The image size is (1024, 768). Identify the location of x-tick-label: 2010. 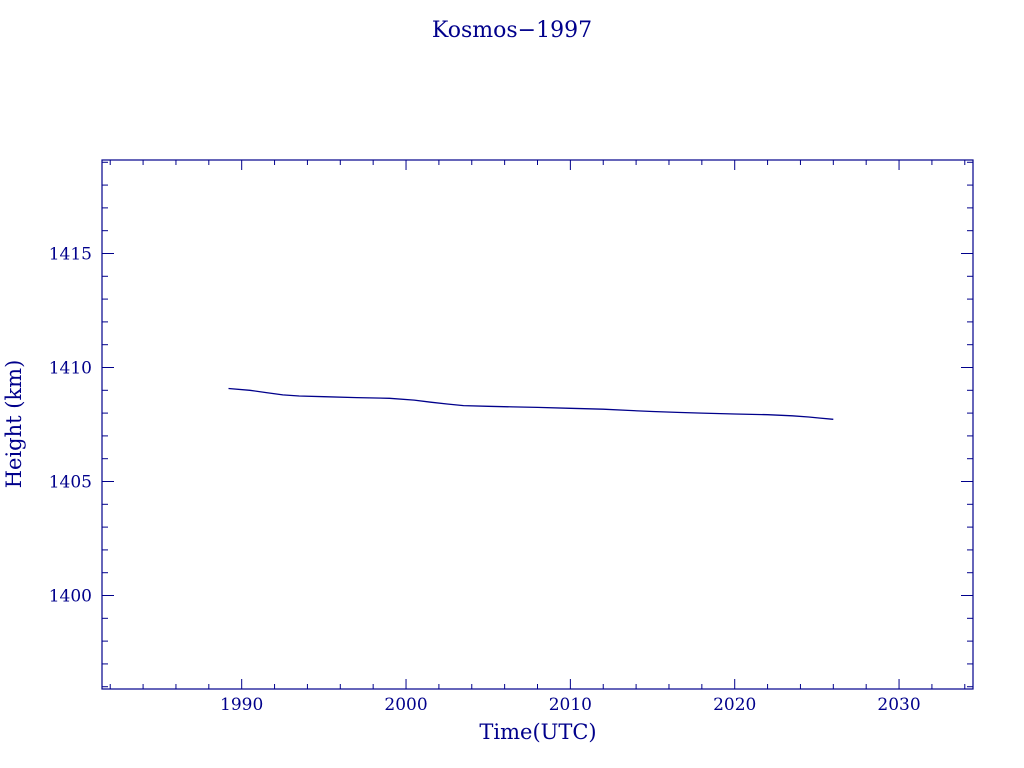
(570, 705).